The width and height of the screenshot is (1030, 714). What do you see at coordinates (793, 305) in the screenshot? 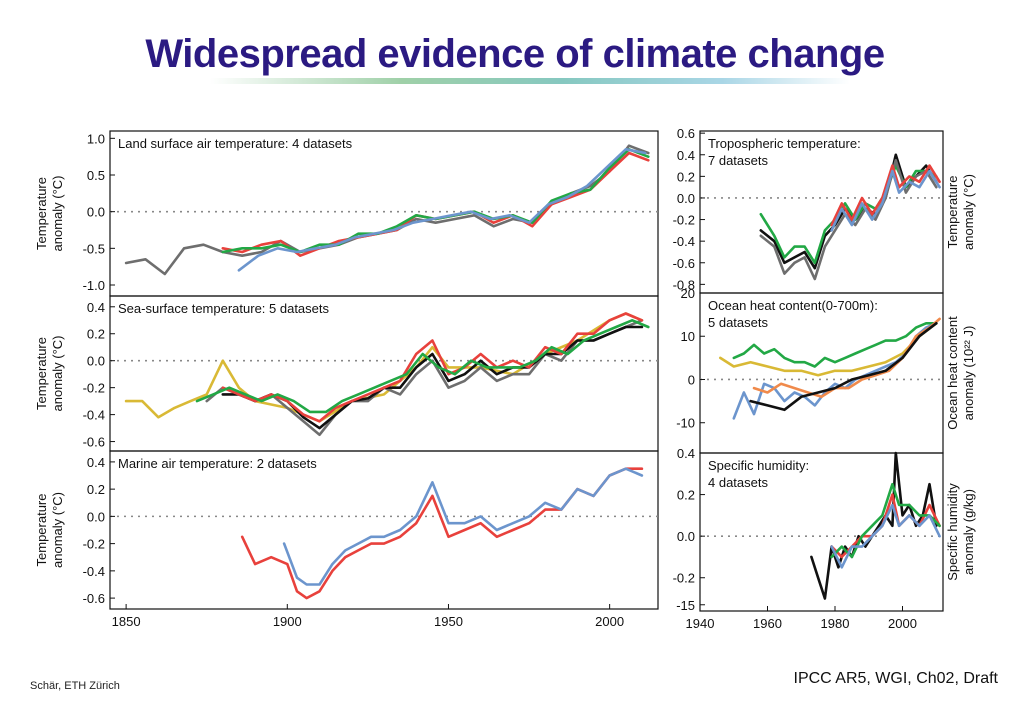
I see `panel-title: Ocean heat content(0-700m):` at bounding box center [793, 305].